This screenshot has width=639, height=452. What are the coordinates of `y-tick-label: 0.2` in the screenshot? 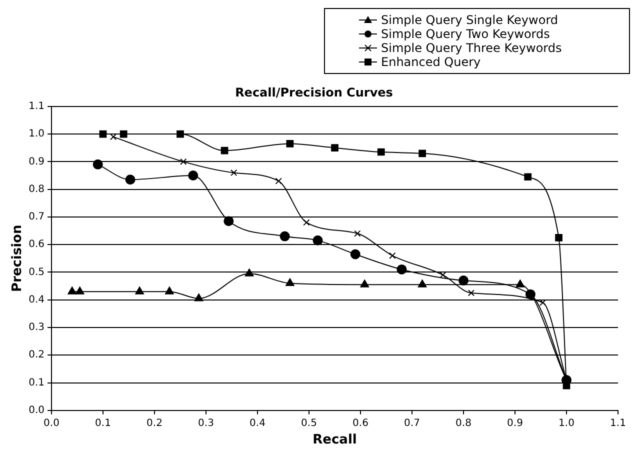 It's located at (36, 355).